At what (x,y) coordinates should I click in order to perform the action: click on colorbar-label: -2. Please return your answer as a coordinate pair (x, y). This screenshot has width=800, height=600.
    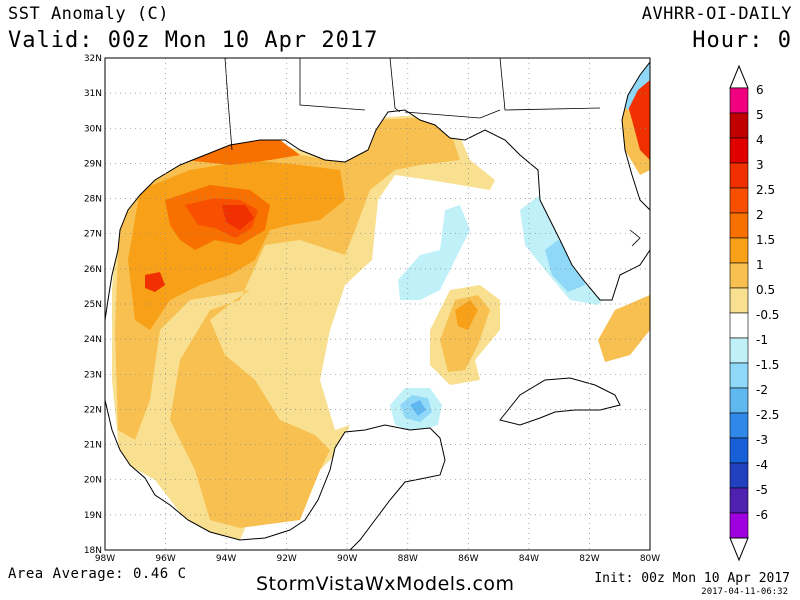
    Looking at the image, I should click on (762, 390).